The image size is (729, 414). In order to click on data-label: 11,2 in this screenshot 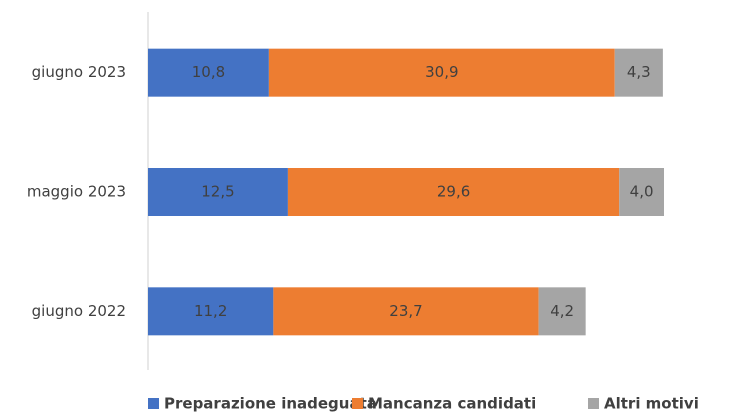, I will do `click(210, 311)`.